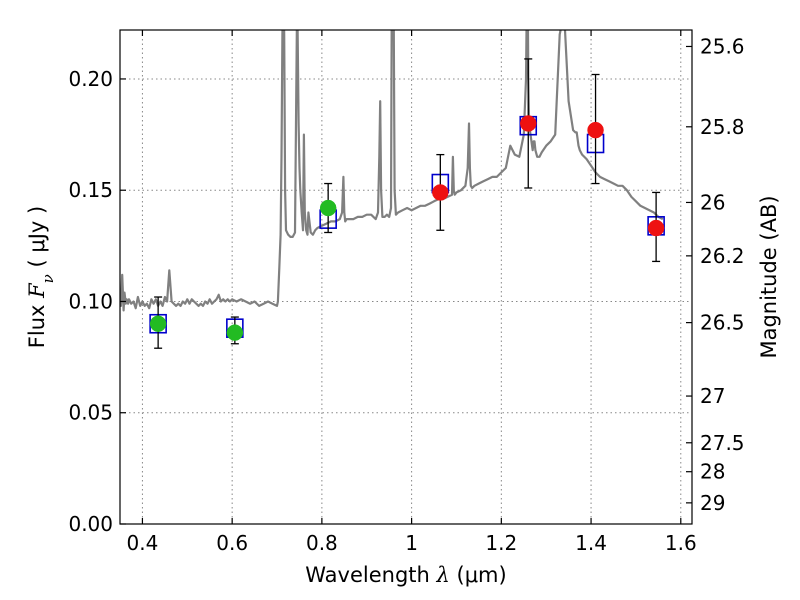 The width and height of the screenshot is (800, 600). I want to click on y2-tick-label: 27, so click(712, 396).